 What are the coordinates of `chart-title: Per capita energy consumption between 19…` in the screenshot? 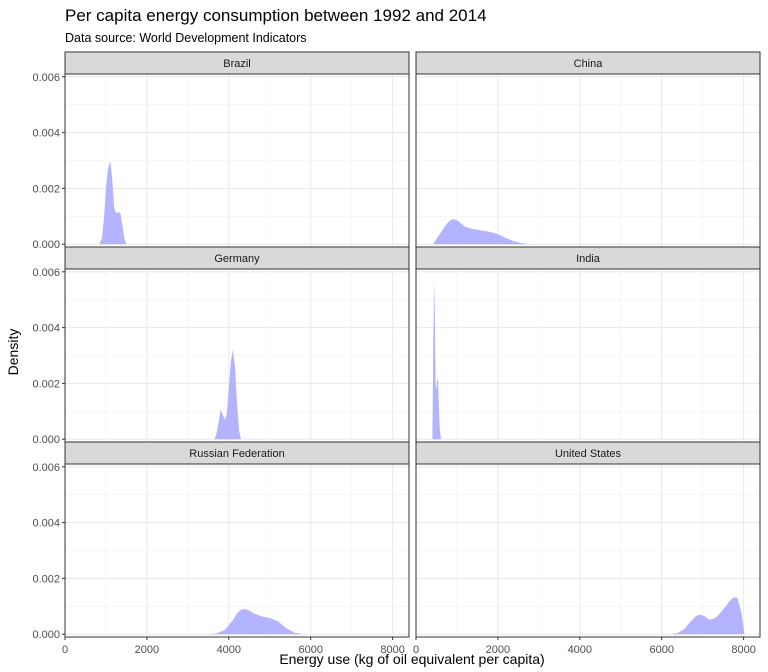 It's located at (276, 15).